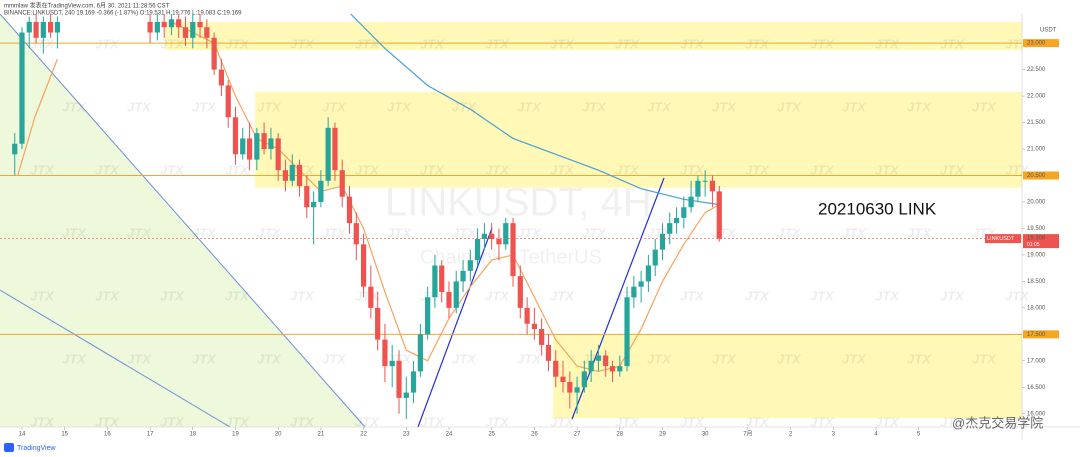 The image size is (1080, 457). I want to click on price-tag-box, so click(1041, 241).